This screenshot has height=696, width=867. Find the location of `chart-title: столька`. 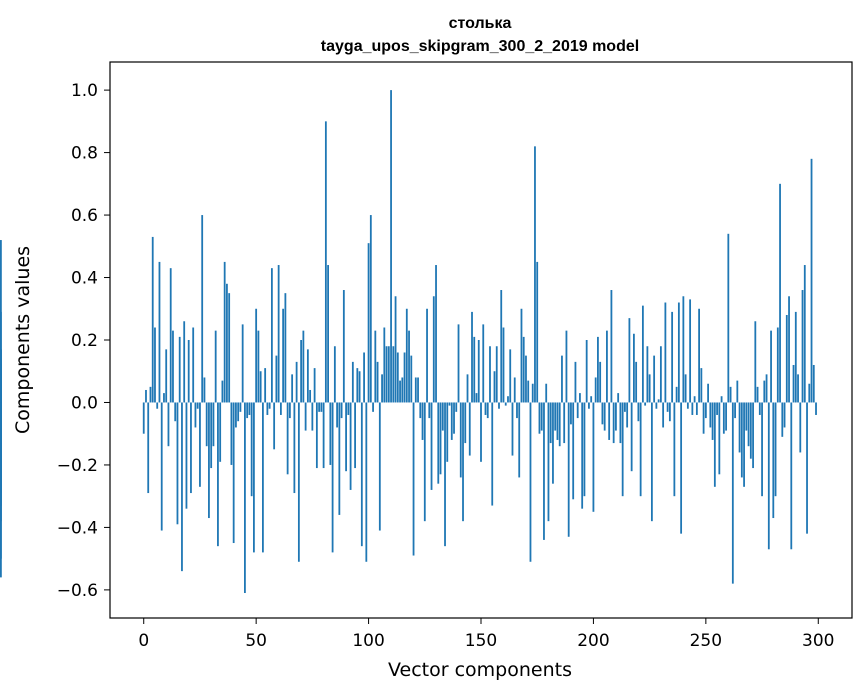

chart-title: столька is located at coordinates (480, 23).